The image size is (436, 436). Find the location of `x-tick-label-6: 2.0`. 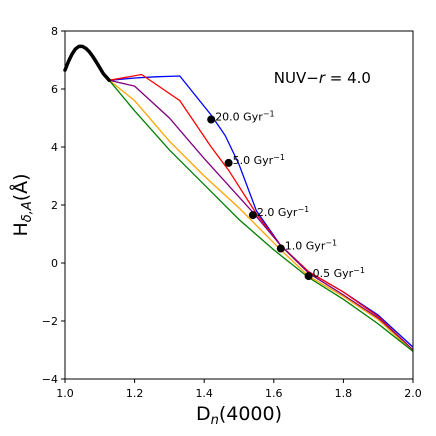

x-tick-label-6: 2.0 is located at coordinates (413, 393).